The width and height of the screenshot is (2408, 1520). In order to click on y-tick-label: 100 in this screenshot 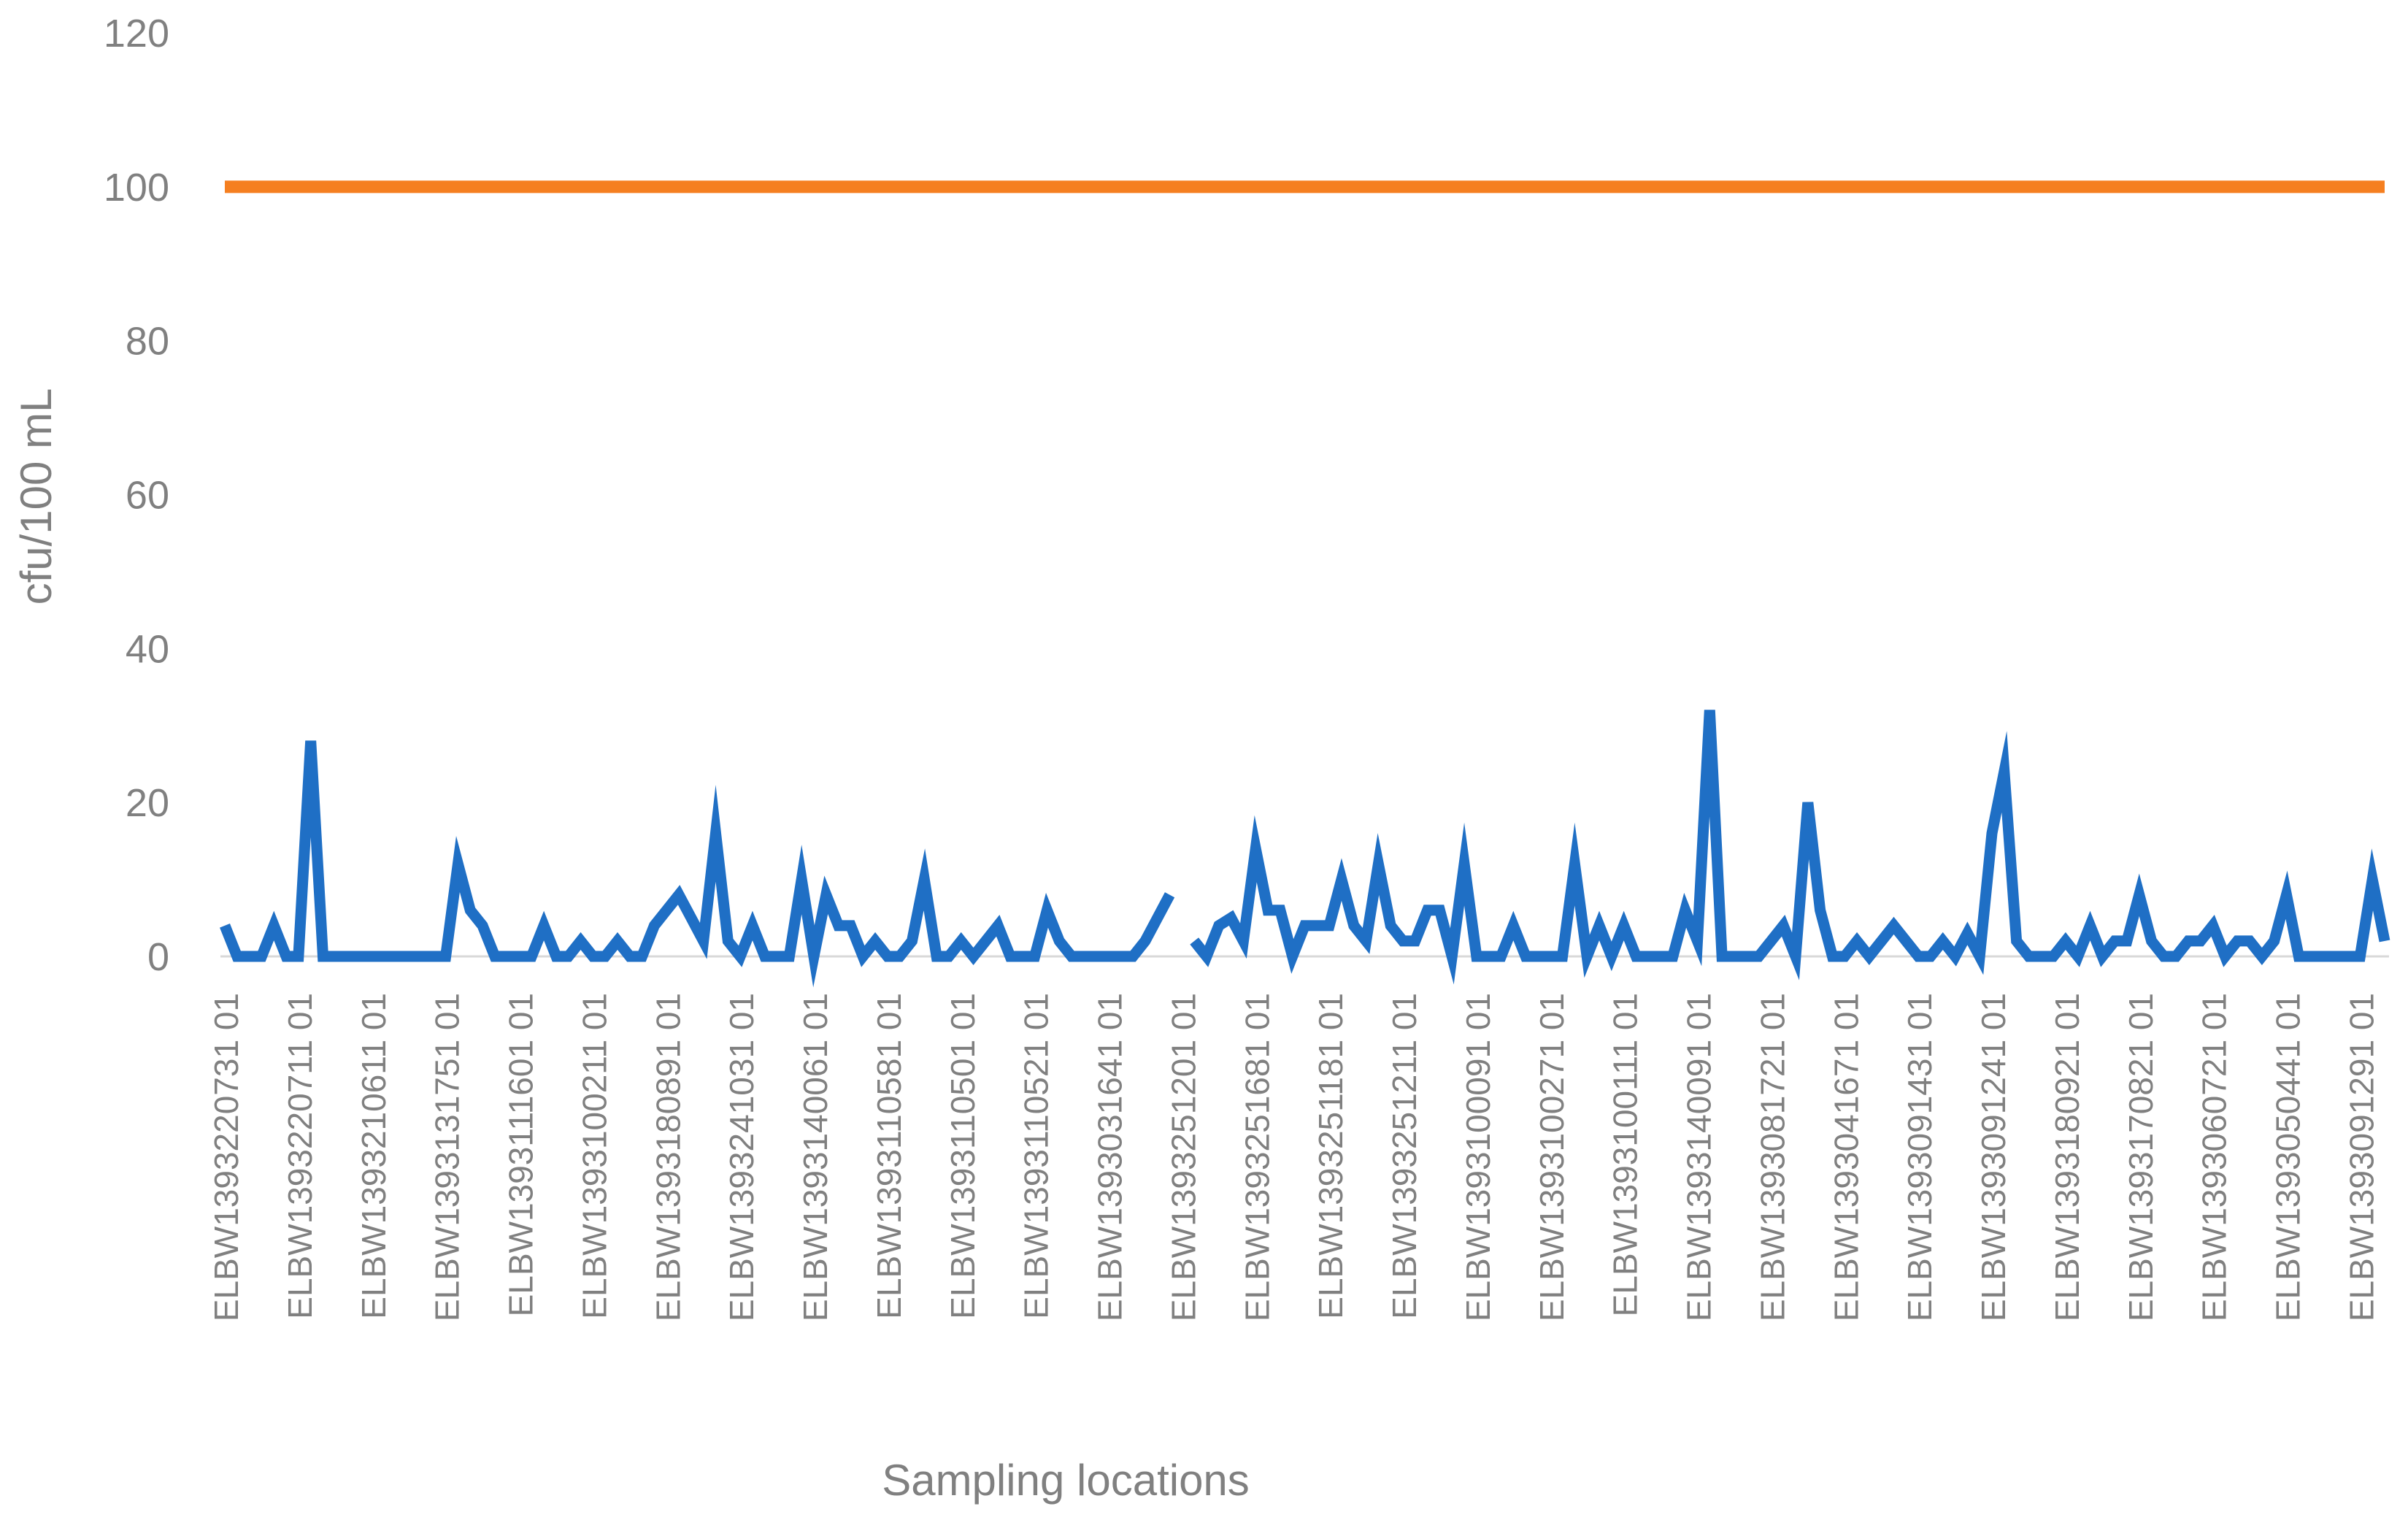, I will do `click(136, 188)`.